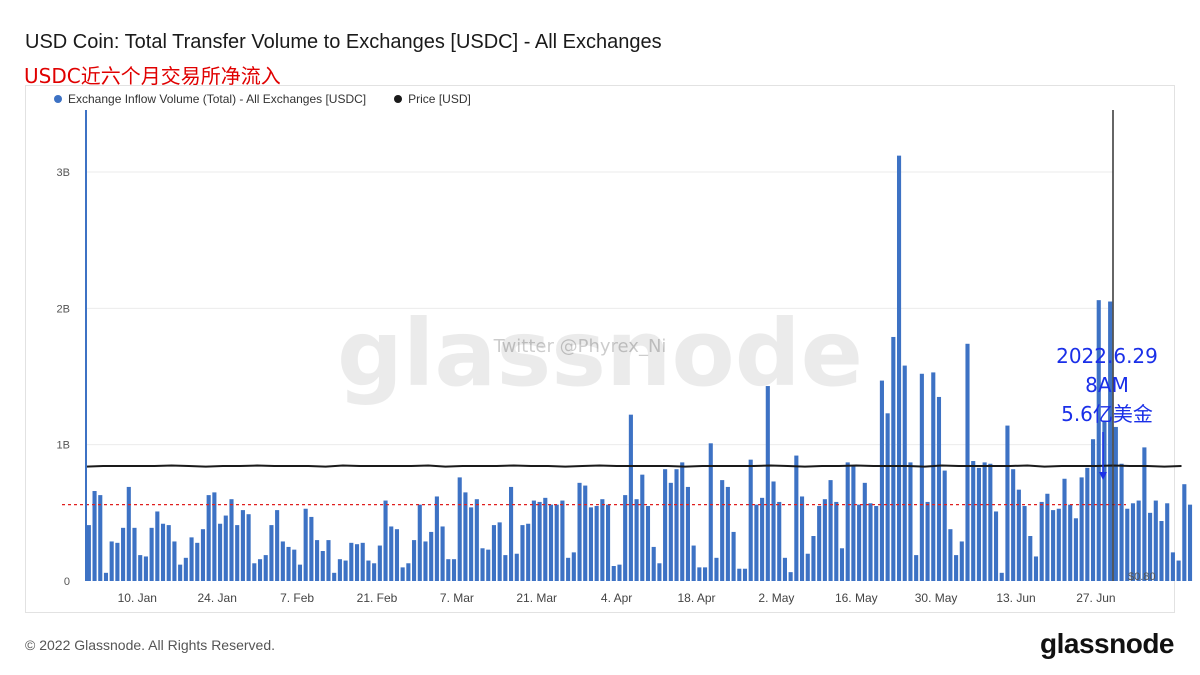 This screenshot has width=1200, height=675. What do you see at coordinates (776, 598) in the screenshot?
I see `x-tick-label: 2. May` at bounding box center [776, 598].